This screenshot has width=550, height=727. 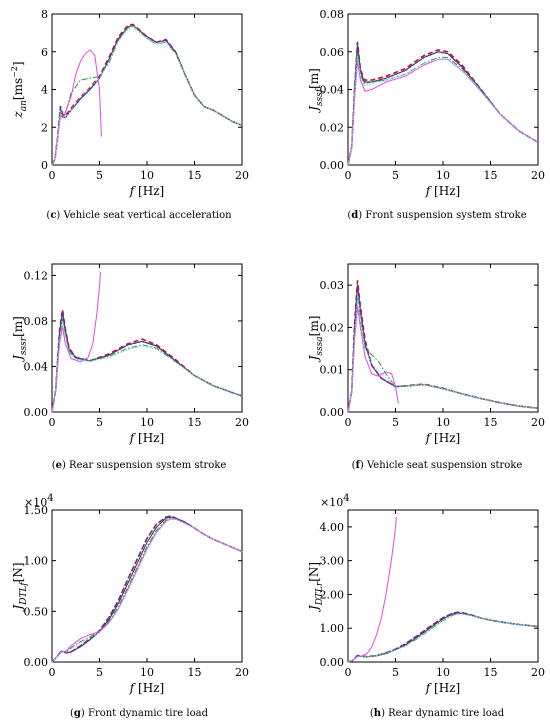 I want to click on caption-letter: c, so click(x=53, y=215).